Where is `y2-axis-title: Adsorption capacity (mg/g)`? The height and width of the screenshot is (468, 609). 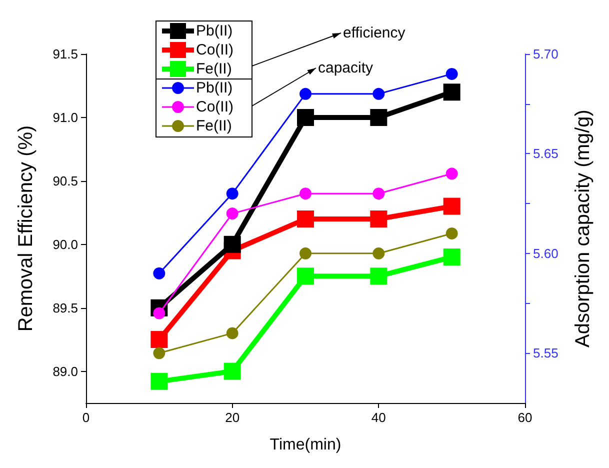
y2-axis-title: Adsorption capacity (mg/g) is located at coordinates (583, 229).